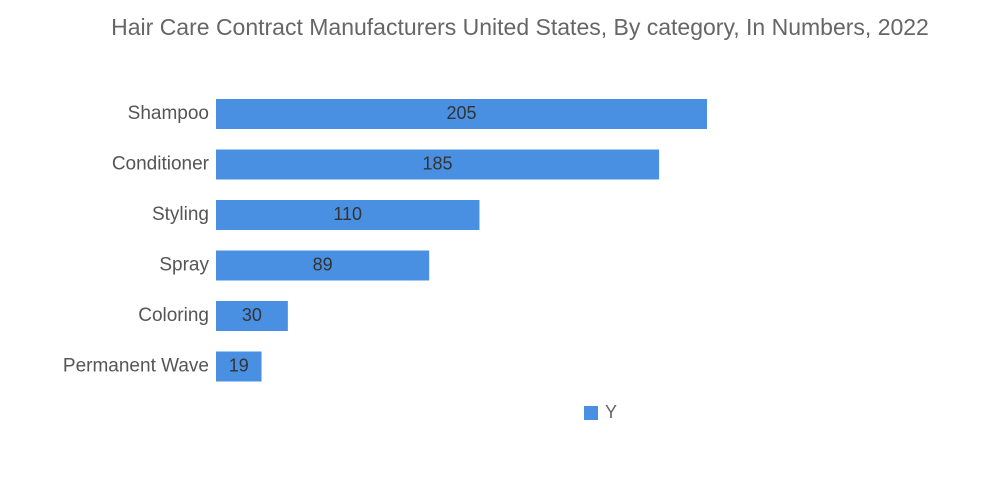 The image size is (1000, 504). Describe the element at coordinates (180, 214) in the screenshot. I see `category-label-styling: Styling` at that location.